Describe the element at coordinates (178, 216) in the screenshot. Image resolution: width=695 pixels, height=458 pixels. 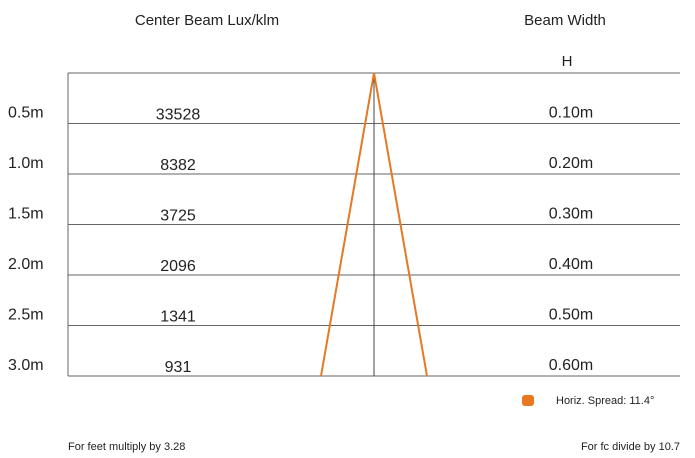
I see `lux-value: 3725` at that location.